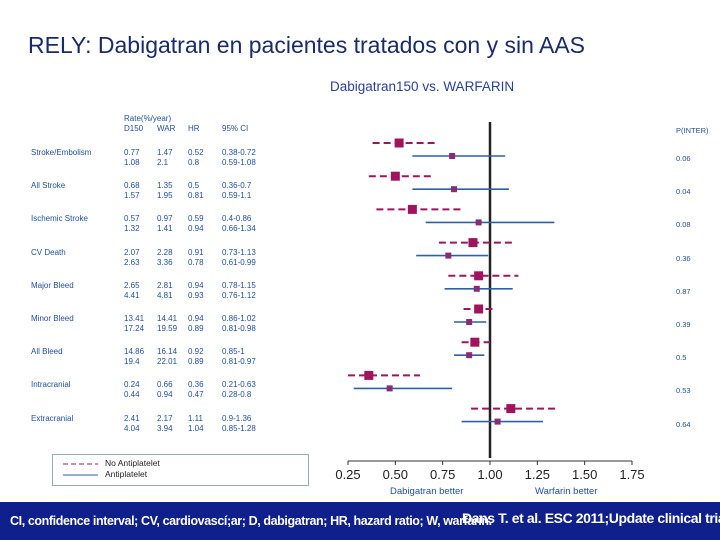  Describe the element at coordinates (165, 428) in the screenshot. I see `cell-war: 3.94` at that location.